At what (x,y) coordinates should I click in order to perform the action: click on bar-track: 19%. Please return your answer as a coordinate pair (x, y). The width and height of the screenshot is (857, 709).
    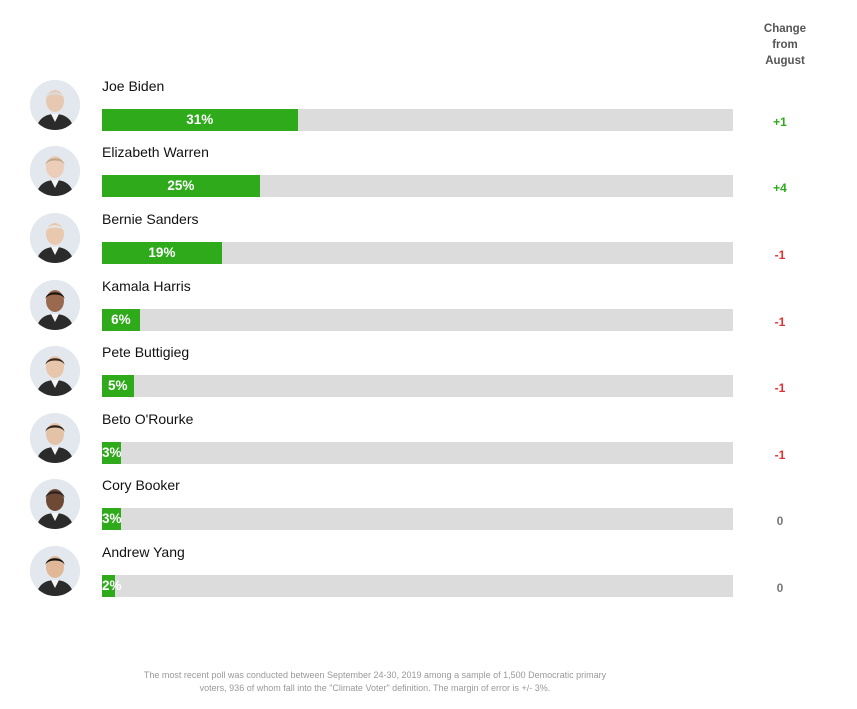
    Looking at the image, I should click on (417, 253).